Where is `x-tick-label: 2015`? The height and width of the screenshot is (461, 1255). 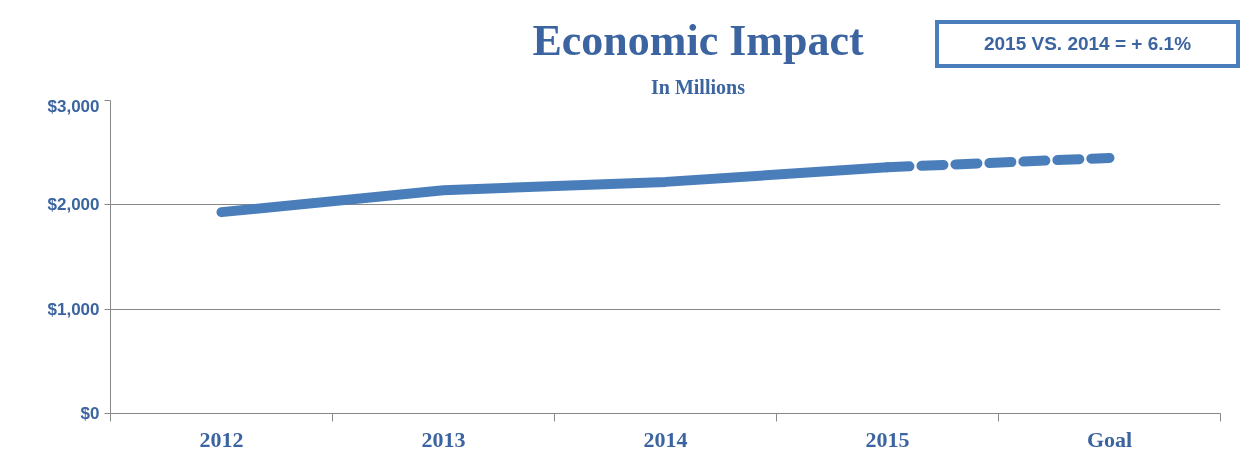 x-tick-label: 2015 is located at coordinates (887, 439).